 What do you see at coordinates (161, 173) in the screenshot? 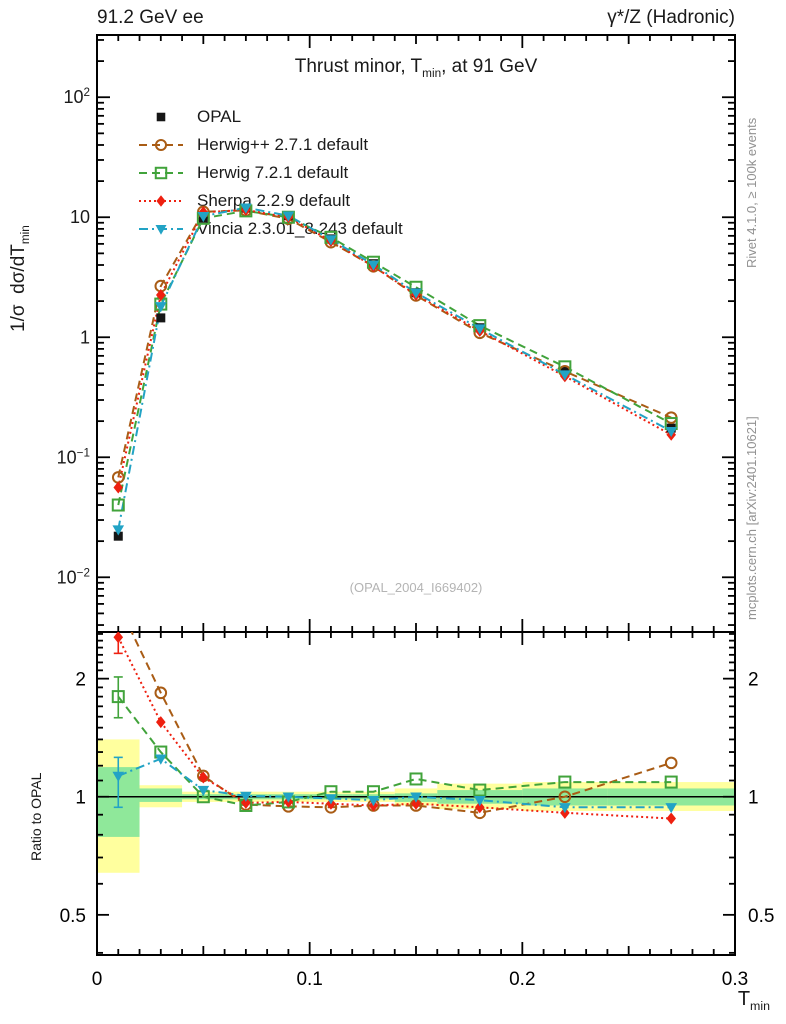
I see `legend-marker-herwig7` at bounding box center [161, 173].